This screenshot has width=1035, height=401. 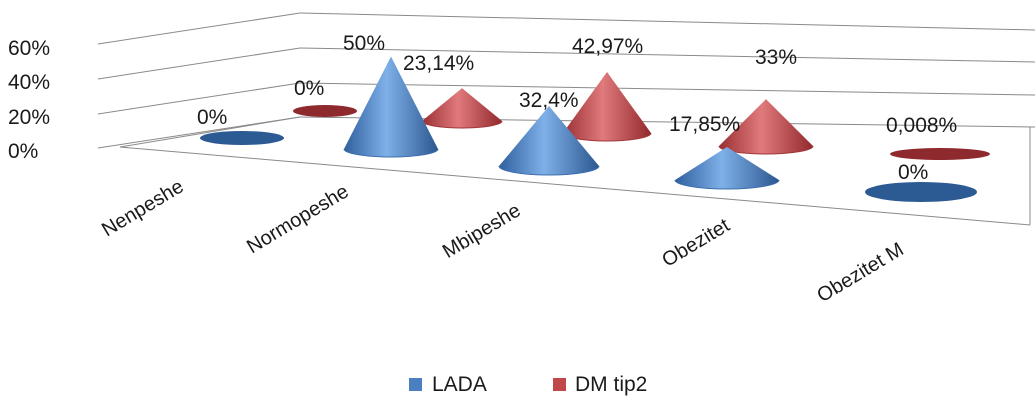 I want to click on data-label: 23,14%, so click(x=438, y=63).